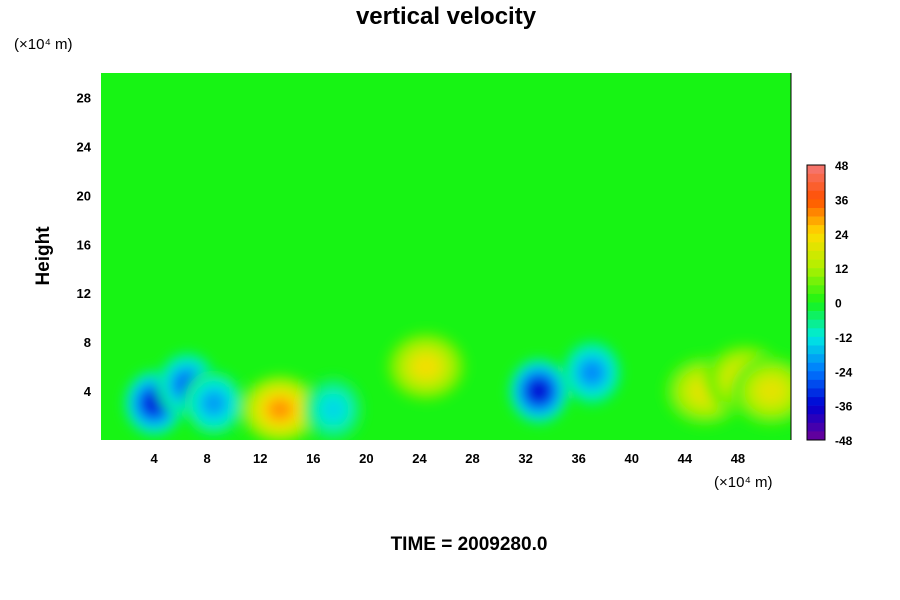  I want to click on colorbar-frame, so click(816, 302).